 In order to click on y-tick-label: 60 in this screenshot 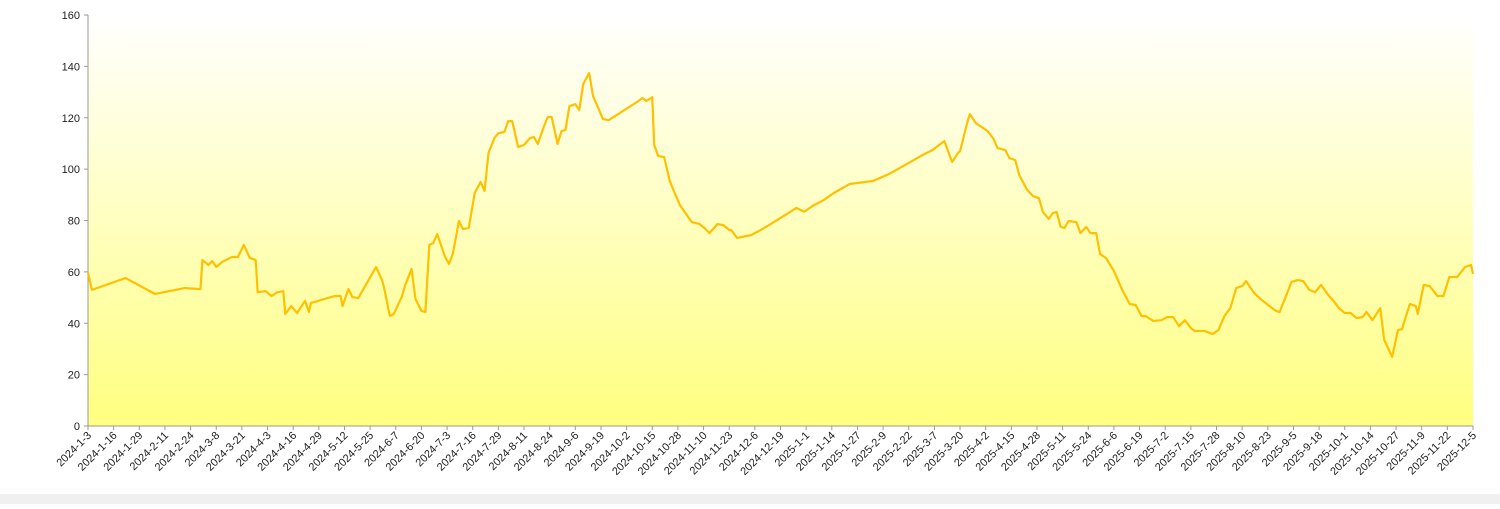, I will do `click(74, 273)`.